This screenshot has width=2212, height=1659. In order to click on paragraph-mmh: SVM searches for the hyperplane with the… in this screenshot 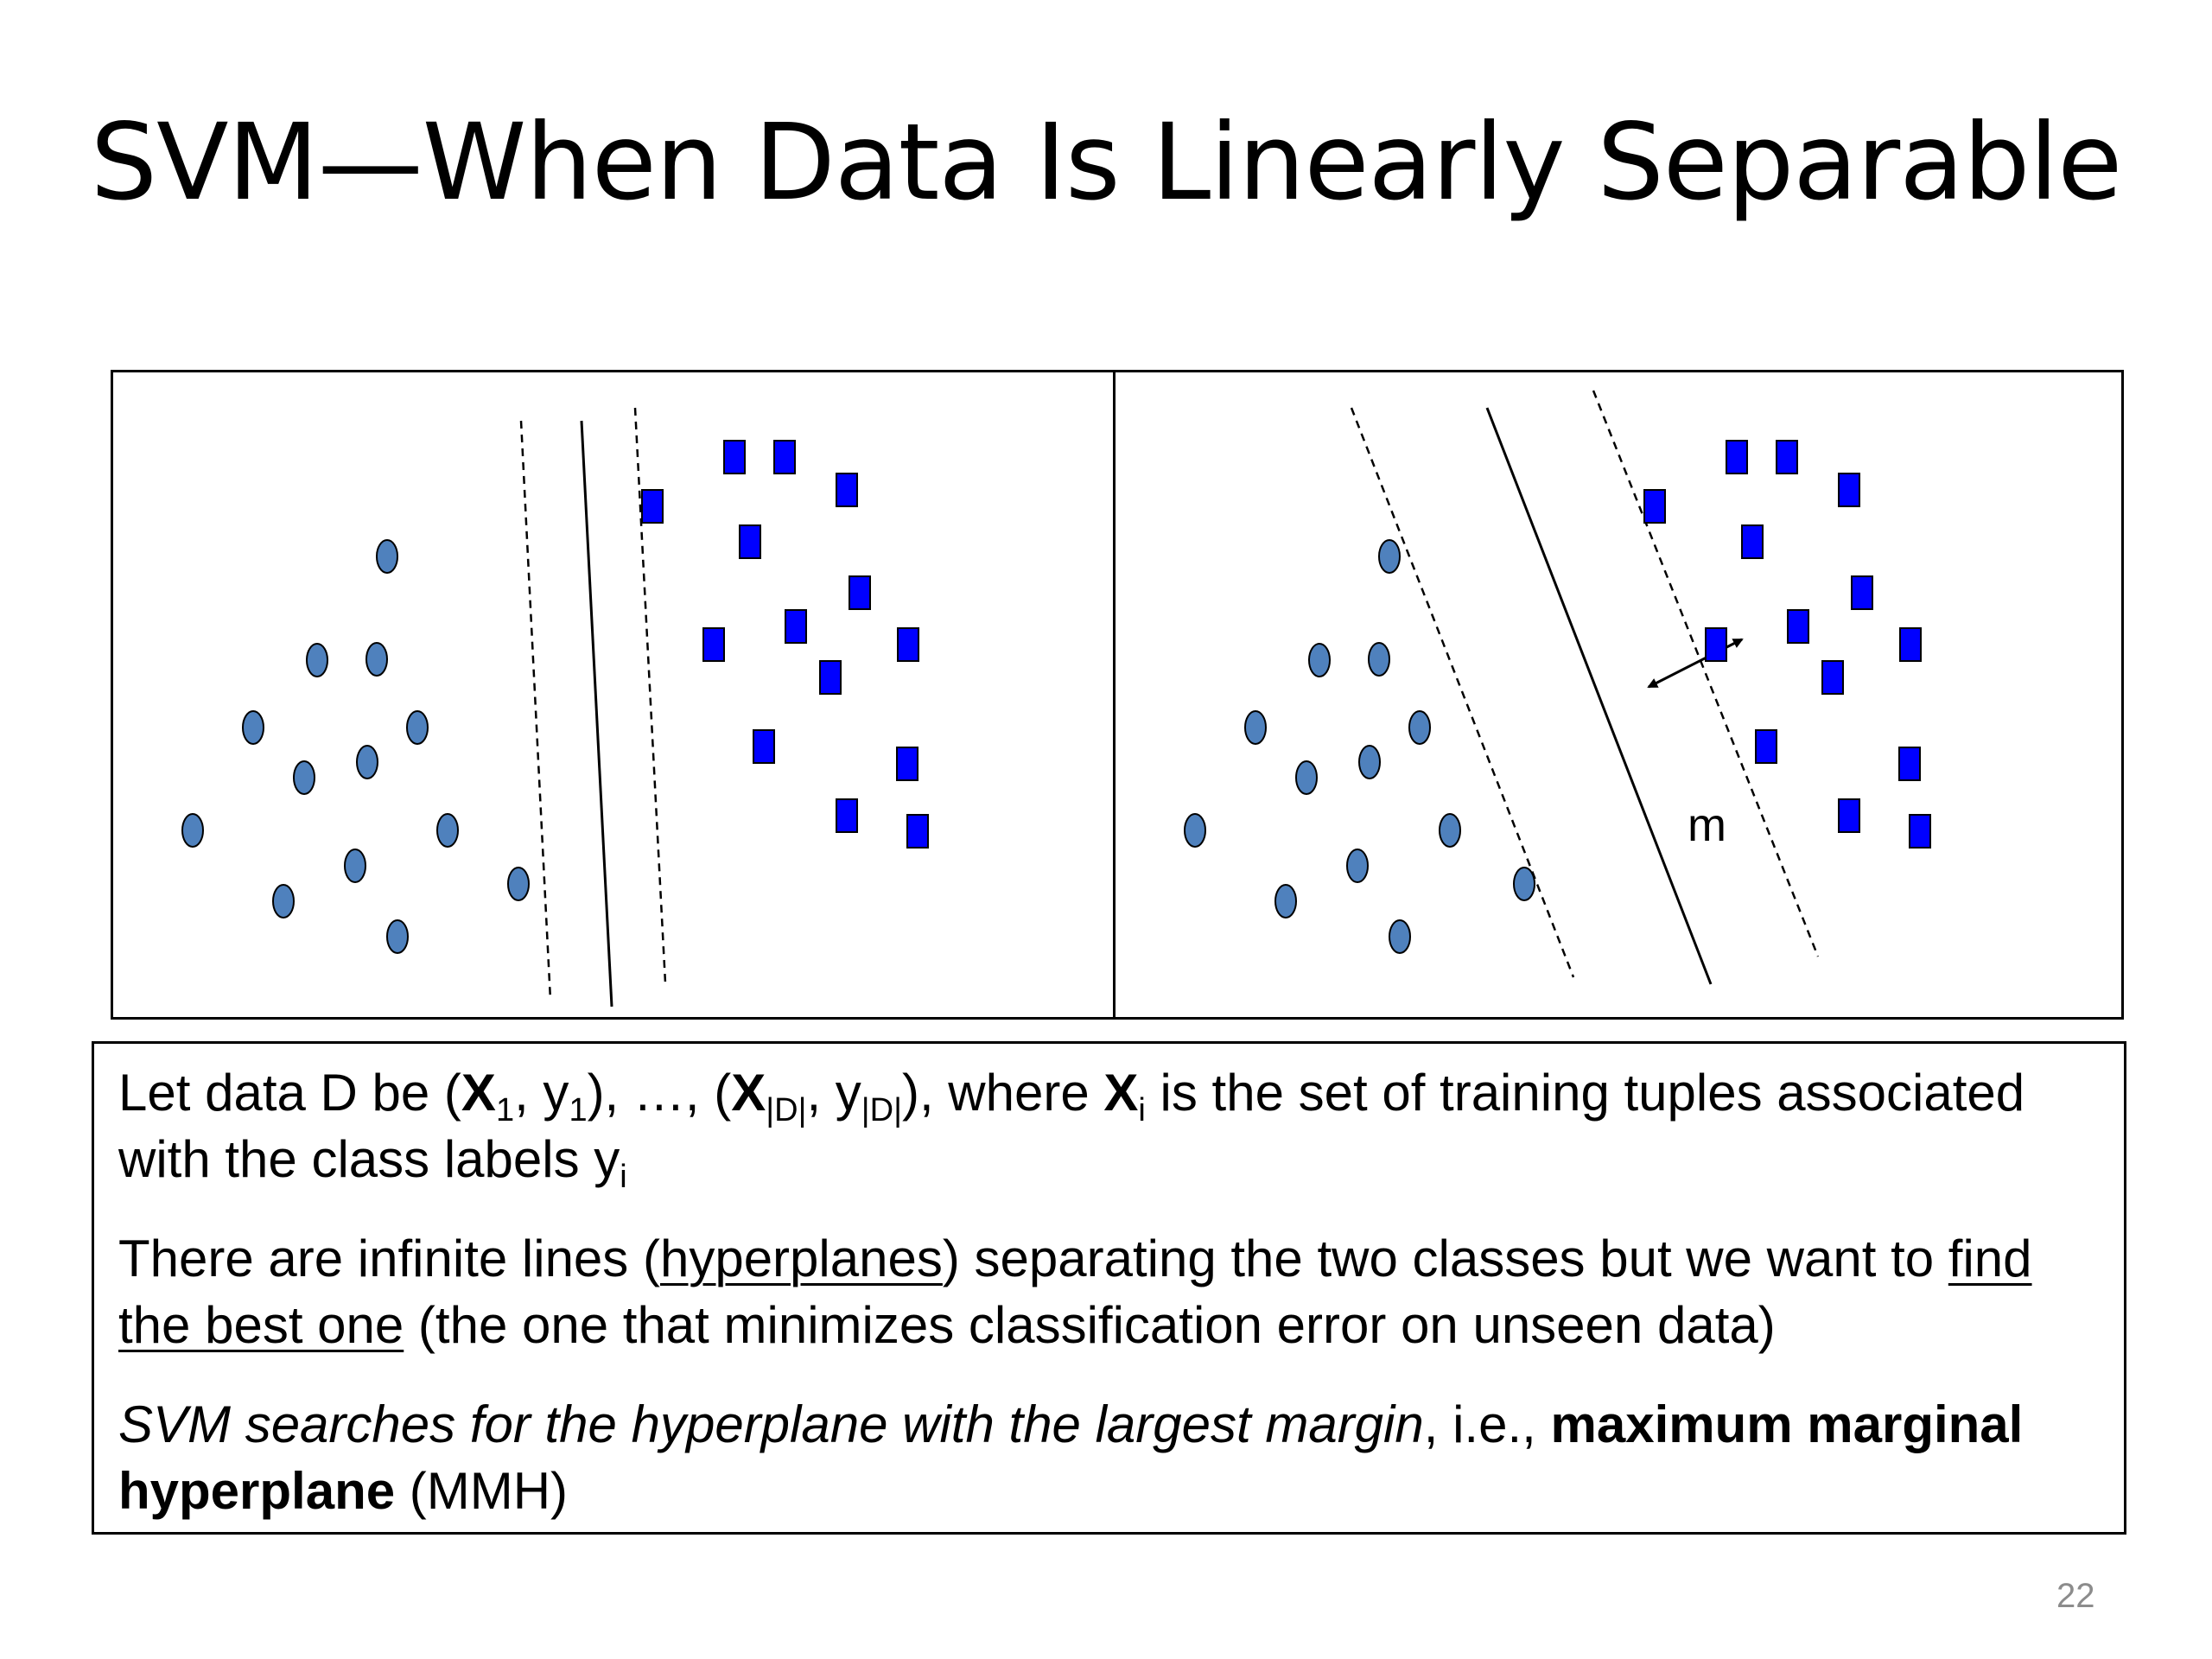, I will do `click(1071, 1457)`.